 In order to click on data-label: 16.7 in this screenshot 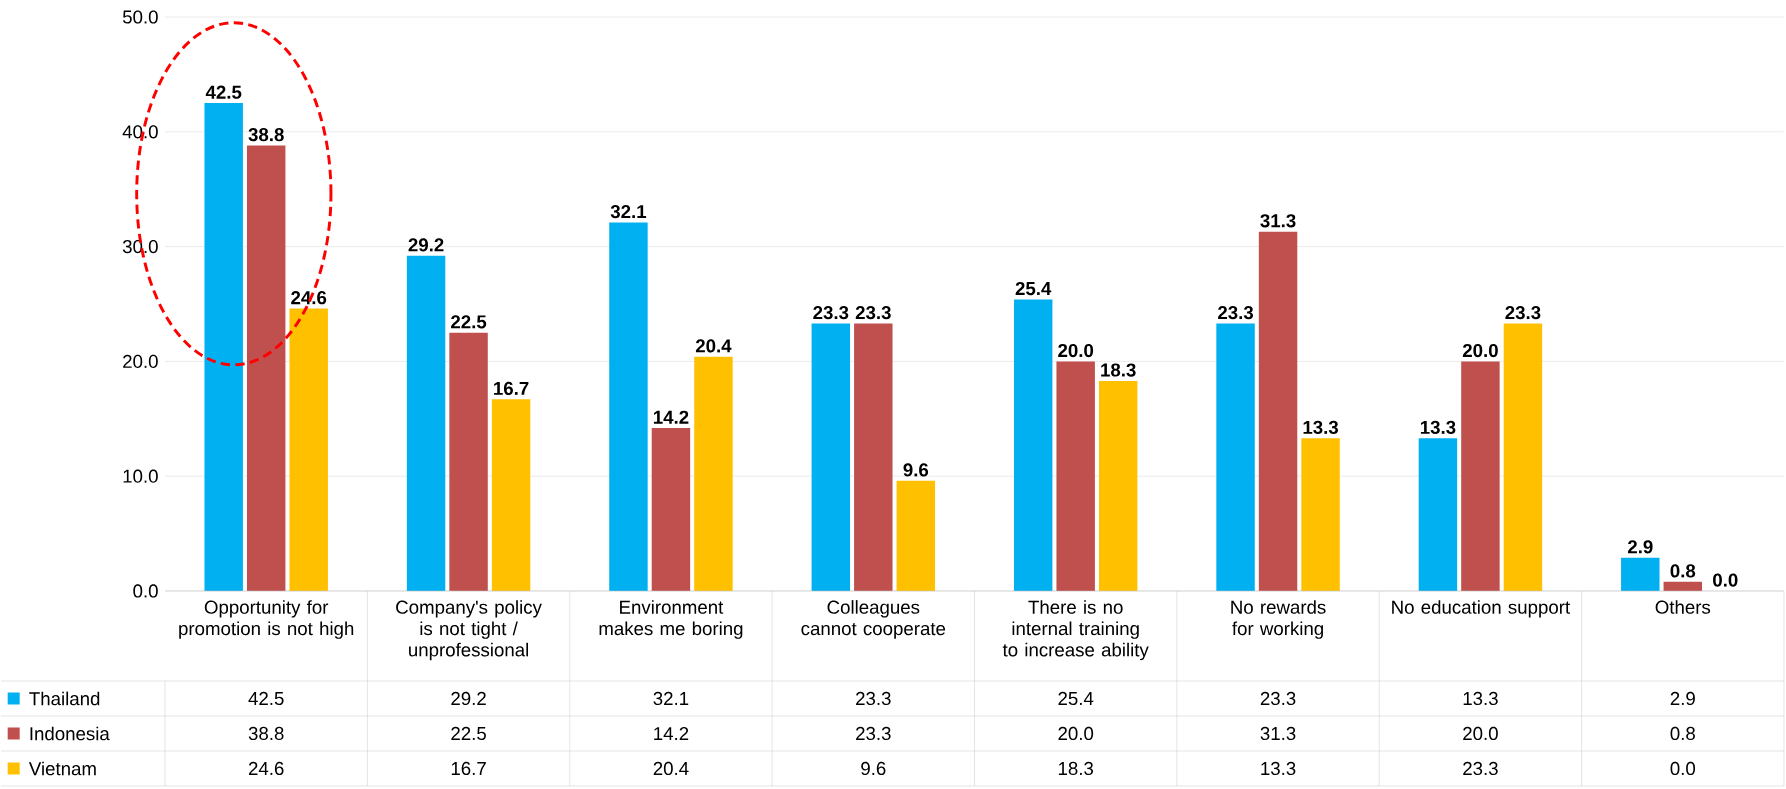, I will do `click(468, 768)`.